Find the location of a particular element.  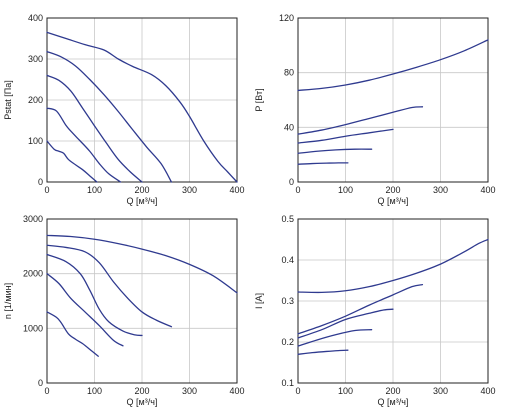

y-tick-label: 0.5 is located at coordinates (287, 219).